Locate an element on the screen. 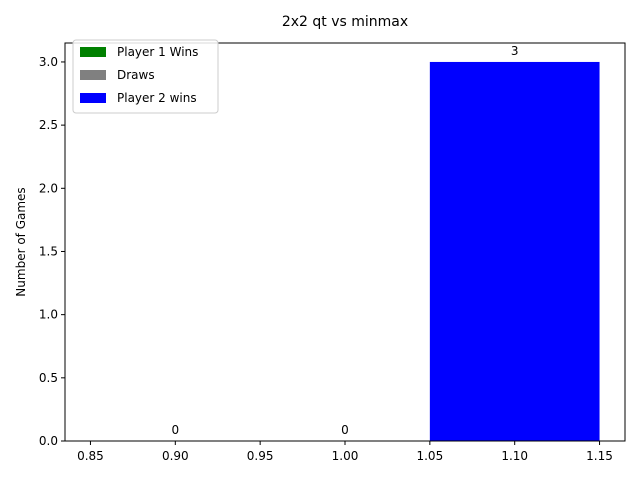 Image resolution: width=640 pixels, height=480 pixels. legend-label-series-0: Player 1 Wins is located at coordinates (157, 52).